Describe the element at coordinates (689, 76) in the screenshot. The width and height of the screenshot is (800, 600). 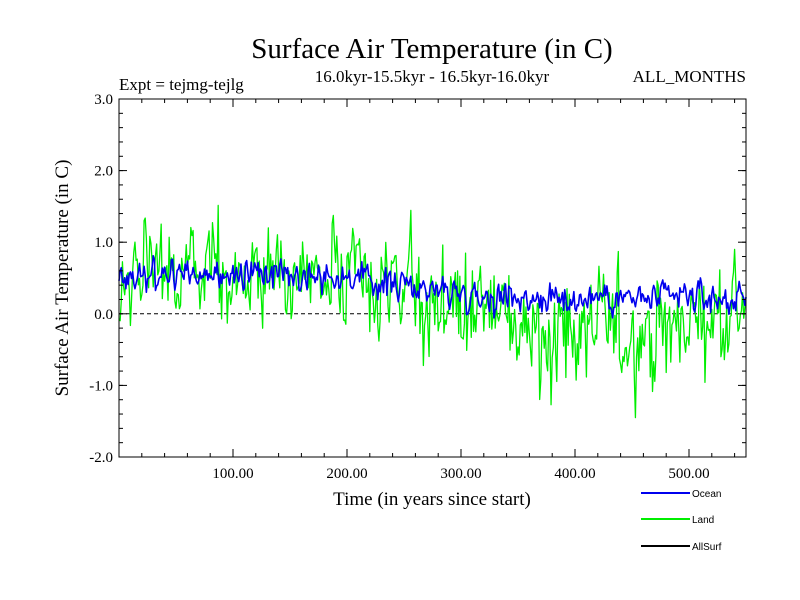
I see `chart-subtitle-right: ALL_MONTHS` at that location.